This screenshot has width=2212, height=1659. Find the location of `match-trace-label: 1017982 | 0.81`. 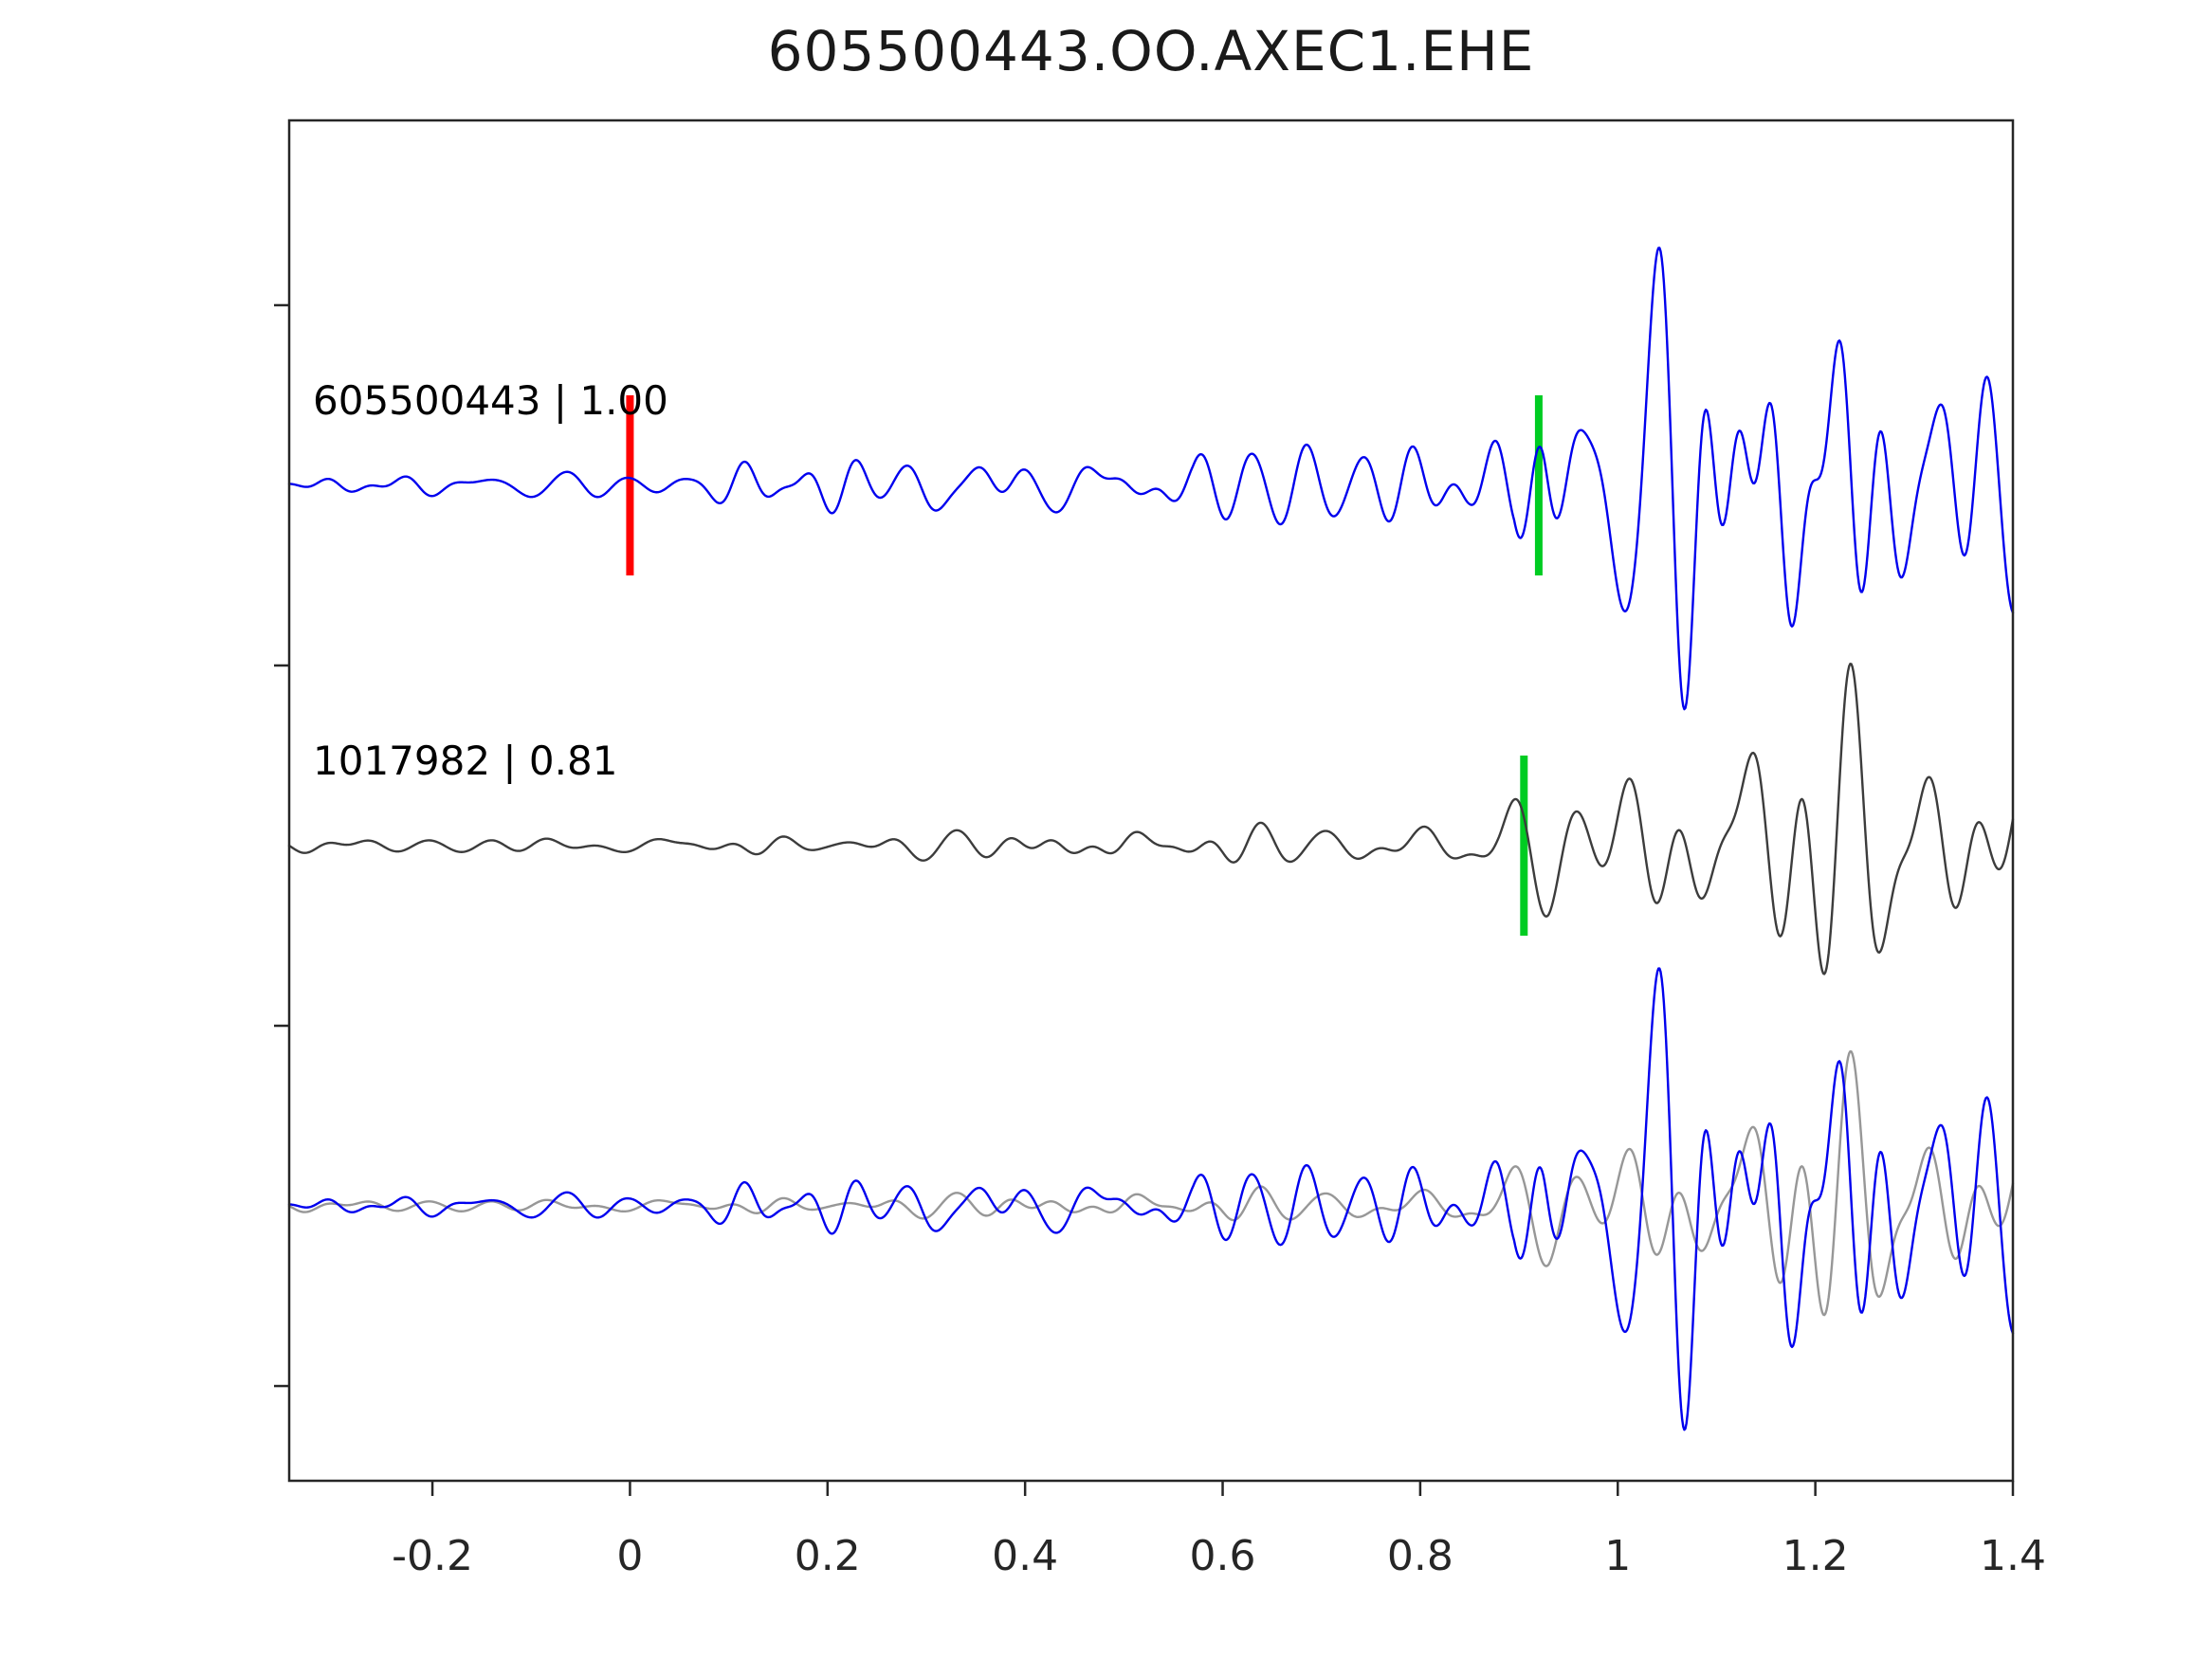

match-trace-label: 1017982 | 0.81 is located at coordinates (465, 761).